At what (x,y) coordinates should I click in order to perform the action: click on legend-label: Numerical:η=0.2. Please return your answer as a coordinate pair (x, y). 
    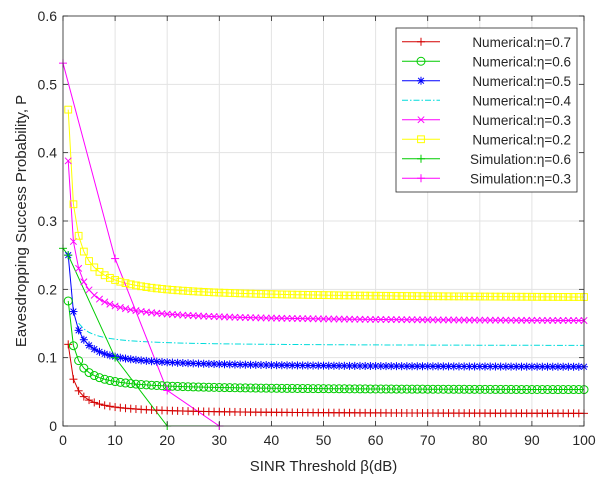
    Looking at the image, I should click on (521, 139).